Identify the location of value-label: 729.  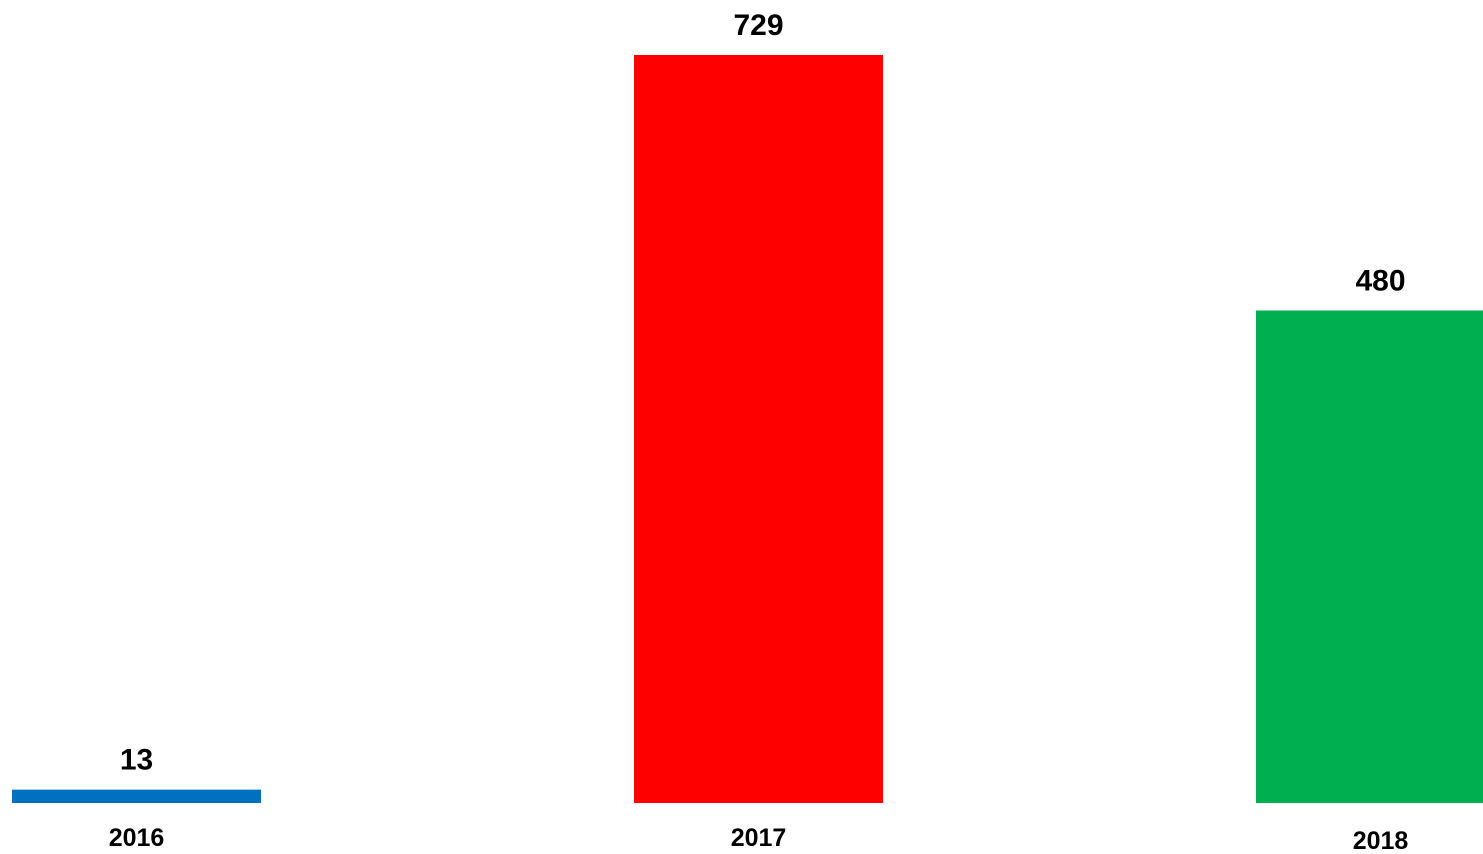
(758, 25).